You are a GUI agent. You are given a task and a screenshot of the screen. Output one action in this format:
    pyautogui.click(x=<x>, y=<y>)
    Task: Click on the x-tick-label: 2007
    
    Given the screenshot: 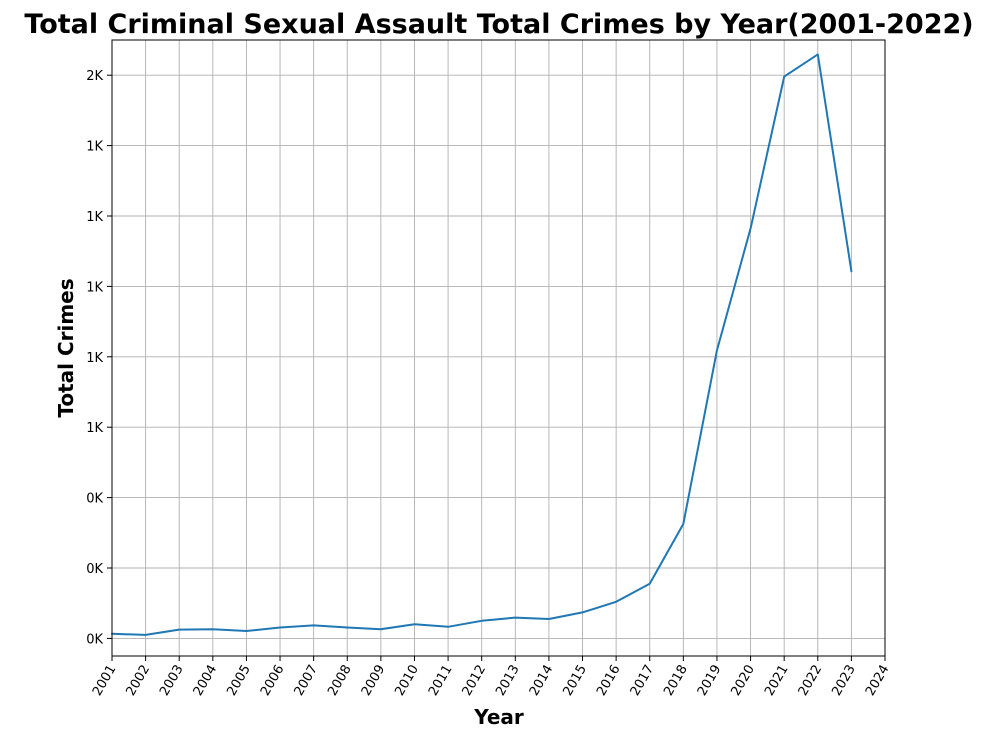 What is the action you would take?
    pyautogui.click(x=307, y=681)
    